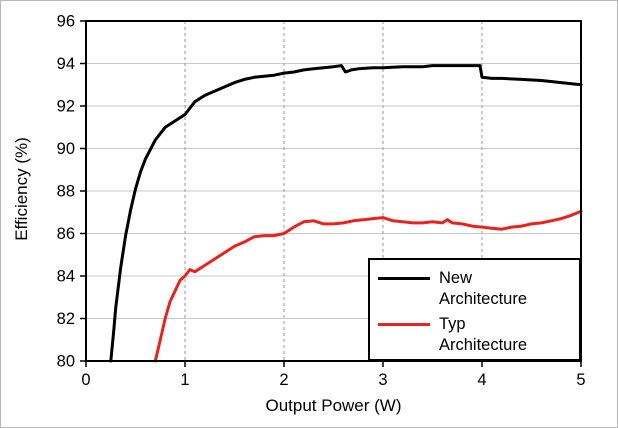  Describe the element at coordinates (66, 22) in the screenshot. I see `svg-text: 96` at that location.